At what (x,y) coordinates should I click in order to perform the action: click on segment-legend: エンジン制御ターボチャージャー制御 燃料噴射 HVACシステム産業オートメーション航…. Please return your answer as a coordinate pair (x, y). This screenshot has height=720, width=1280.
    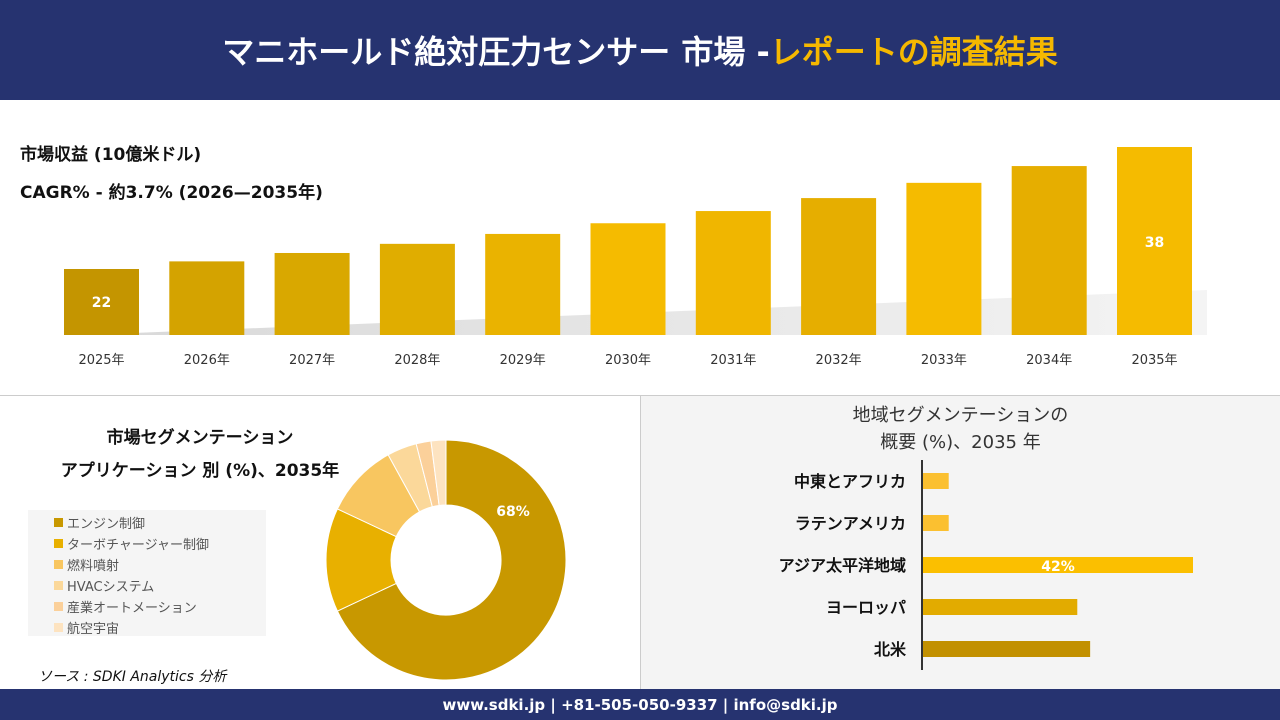
    Looking at the image, I should click on (147, 574).